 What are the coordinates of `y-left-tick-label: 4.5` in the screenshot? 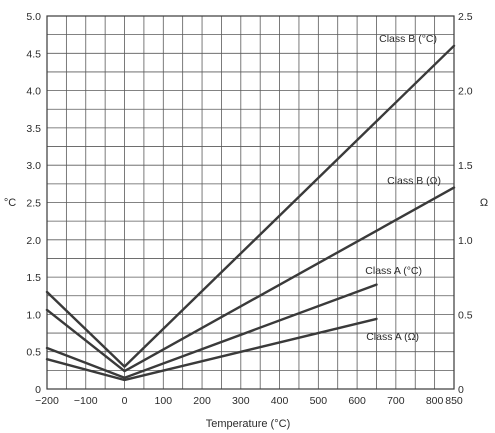 It's located at (33, 54).